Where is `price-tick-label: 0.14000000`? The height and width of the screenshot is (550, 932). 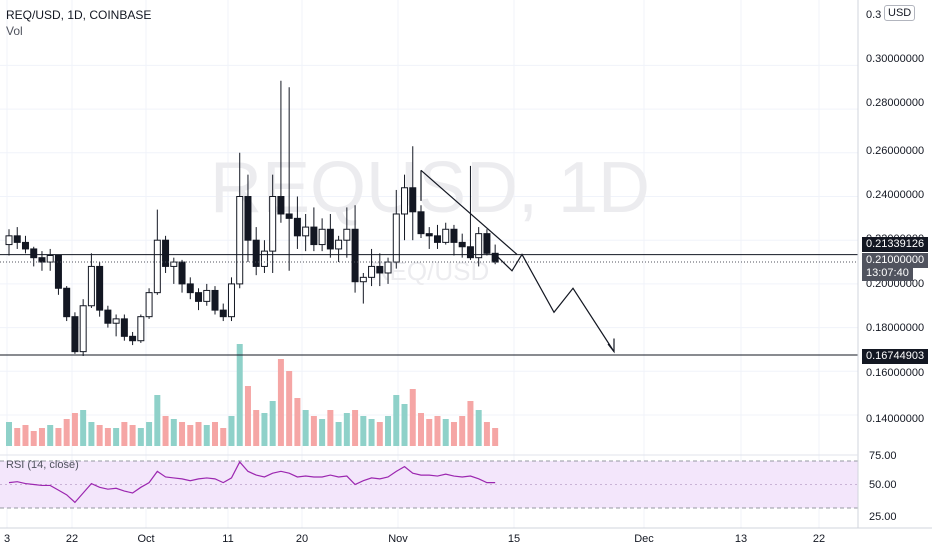
price-tick-label: 0.14000000 is located at coordinates (895, 419).